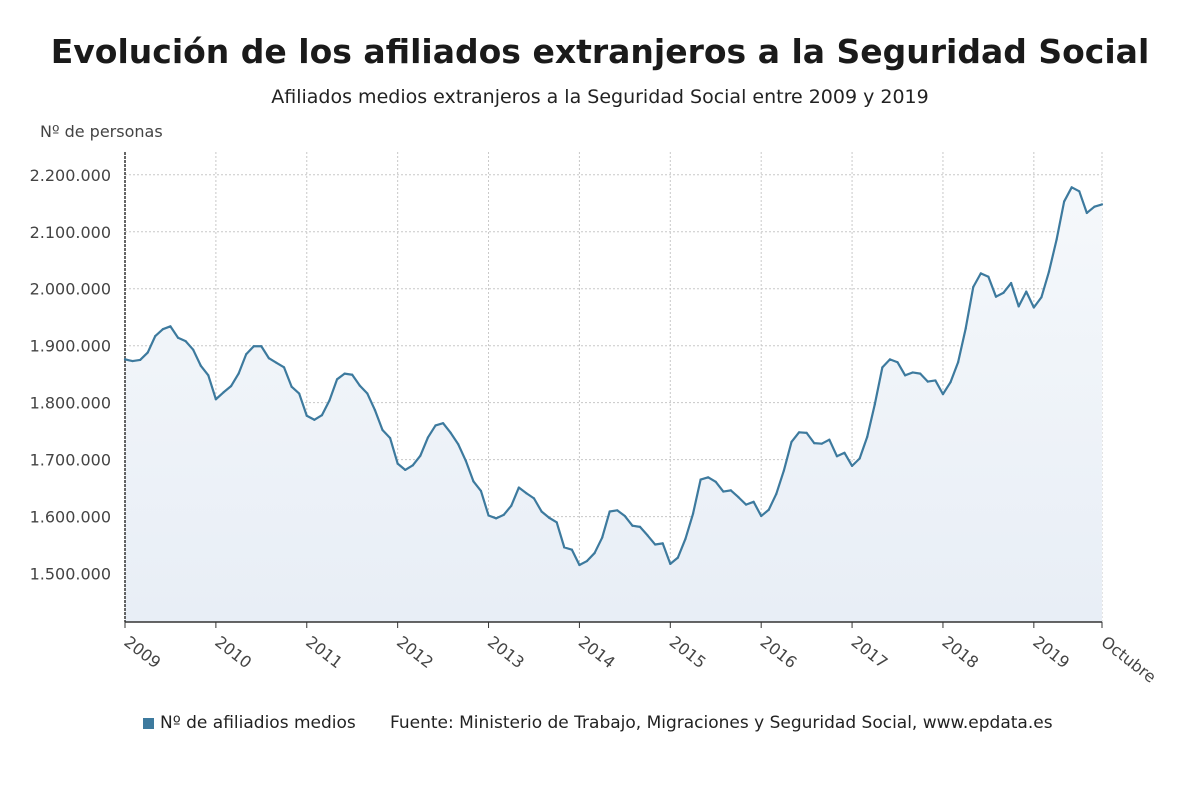 This screenshot has height=808, width=1200. Describe the element at coordinates (506, 652) in the screenshot. I see `x-tick-label: 2013` at that location.